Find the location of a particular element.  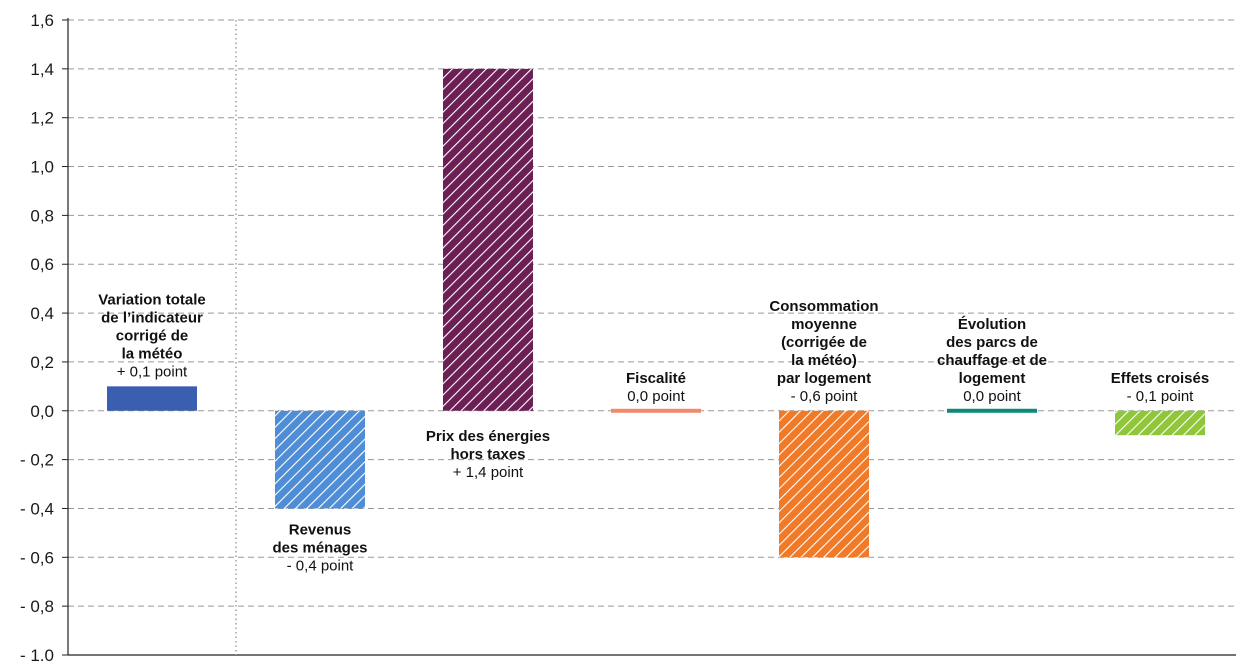

category-label: de l’indicateur is located at coordinates (152, 317).